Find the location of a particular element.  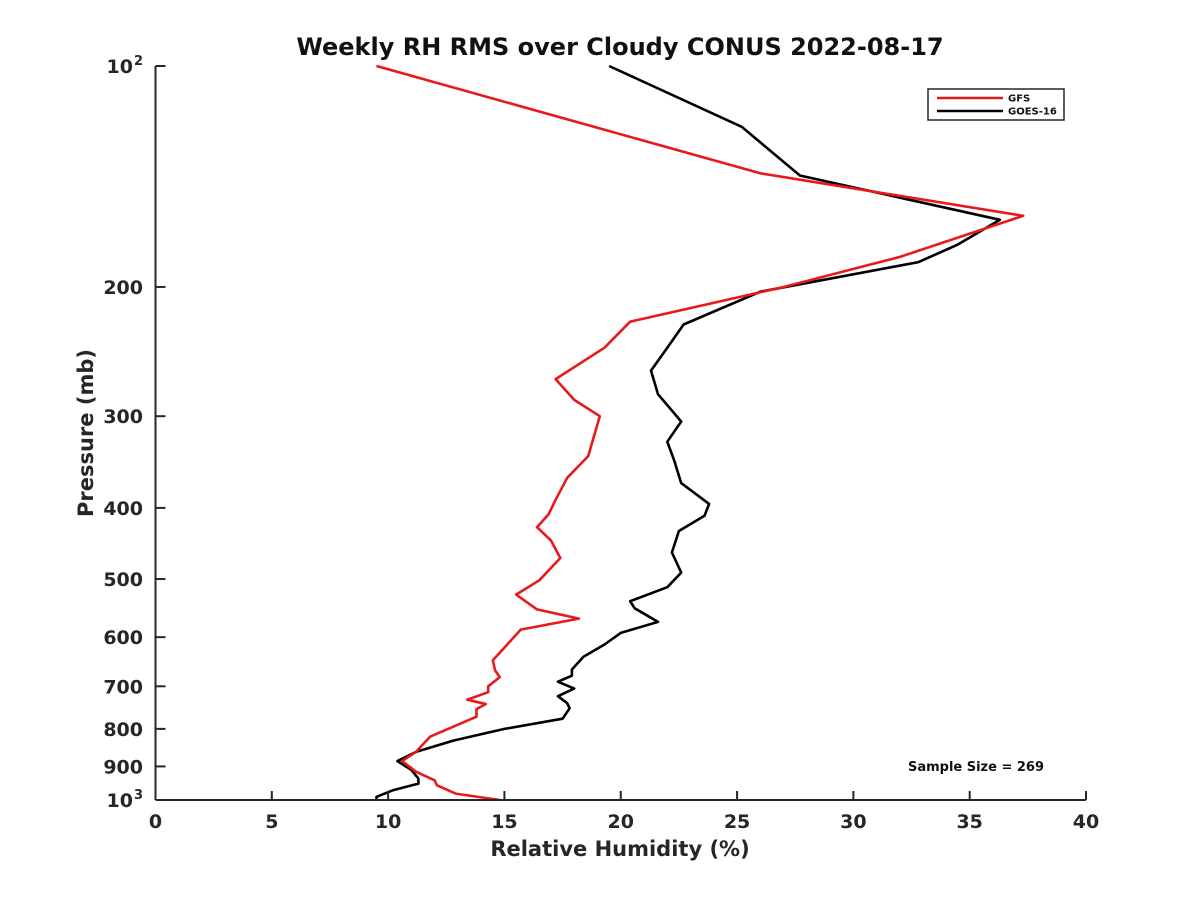

y-tick-label: 300 is located at coordinates (123, 417).